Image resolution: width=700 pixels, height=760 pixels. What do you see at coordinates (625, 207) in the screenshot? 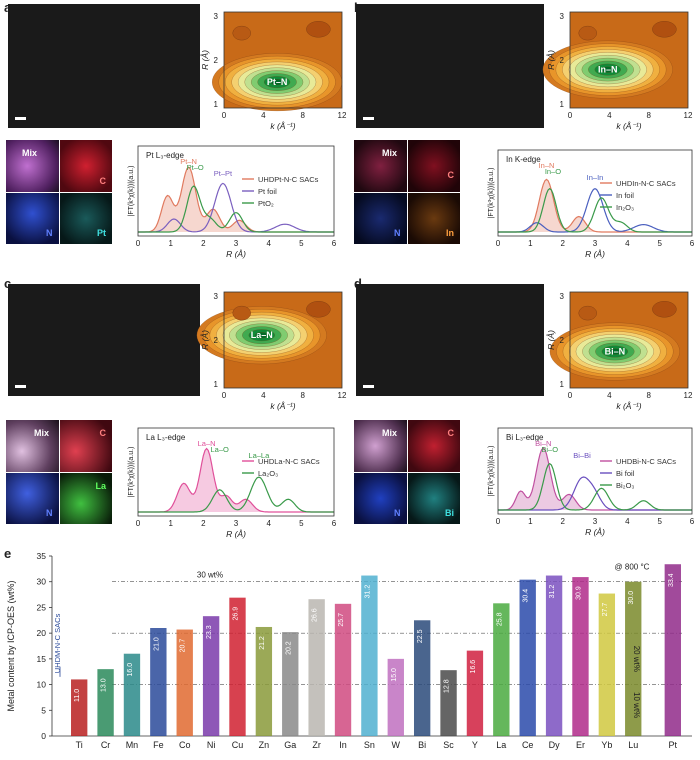
I see `legend-entry: In₂O₃` at bounding box center [625, 207].